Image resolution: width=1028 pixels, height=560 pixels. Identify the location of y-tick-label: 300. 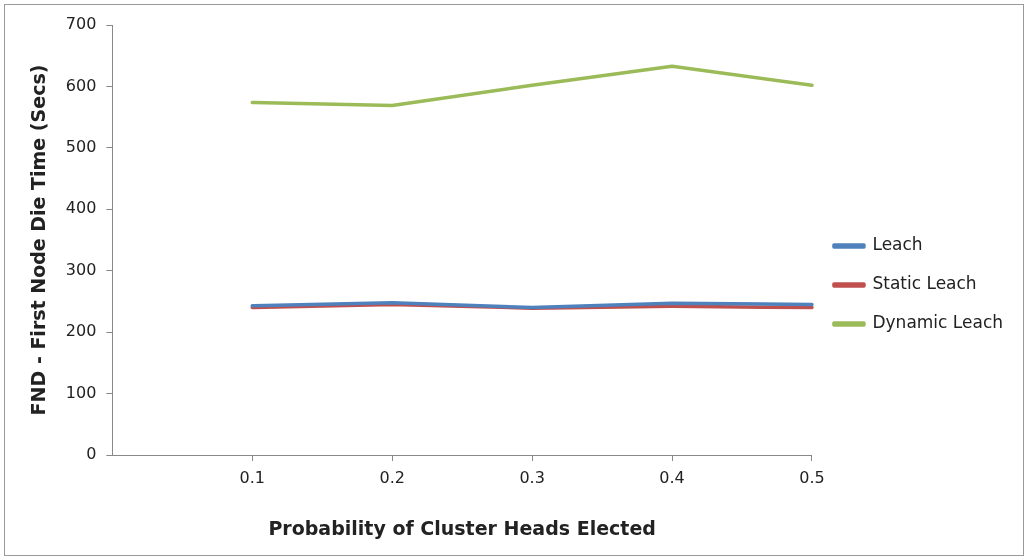
(81, 269).